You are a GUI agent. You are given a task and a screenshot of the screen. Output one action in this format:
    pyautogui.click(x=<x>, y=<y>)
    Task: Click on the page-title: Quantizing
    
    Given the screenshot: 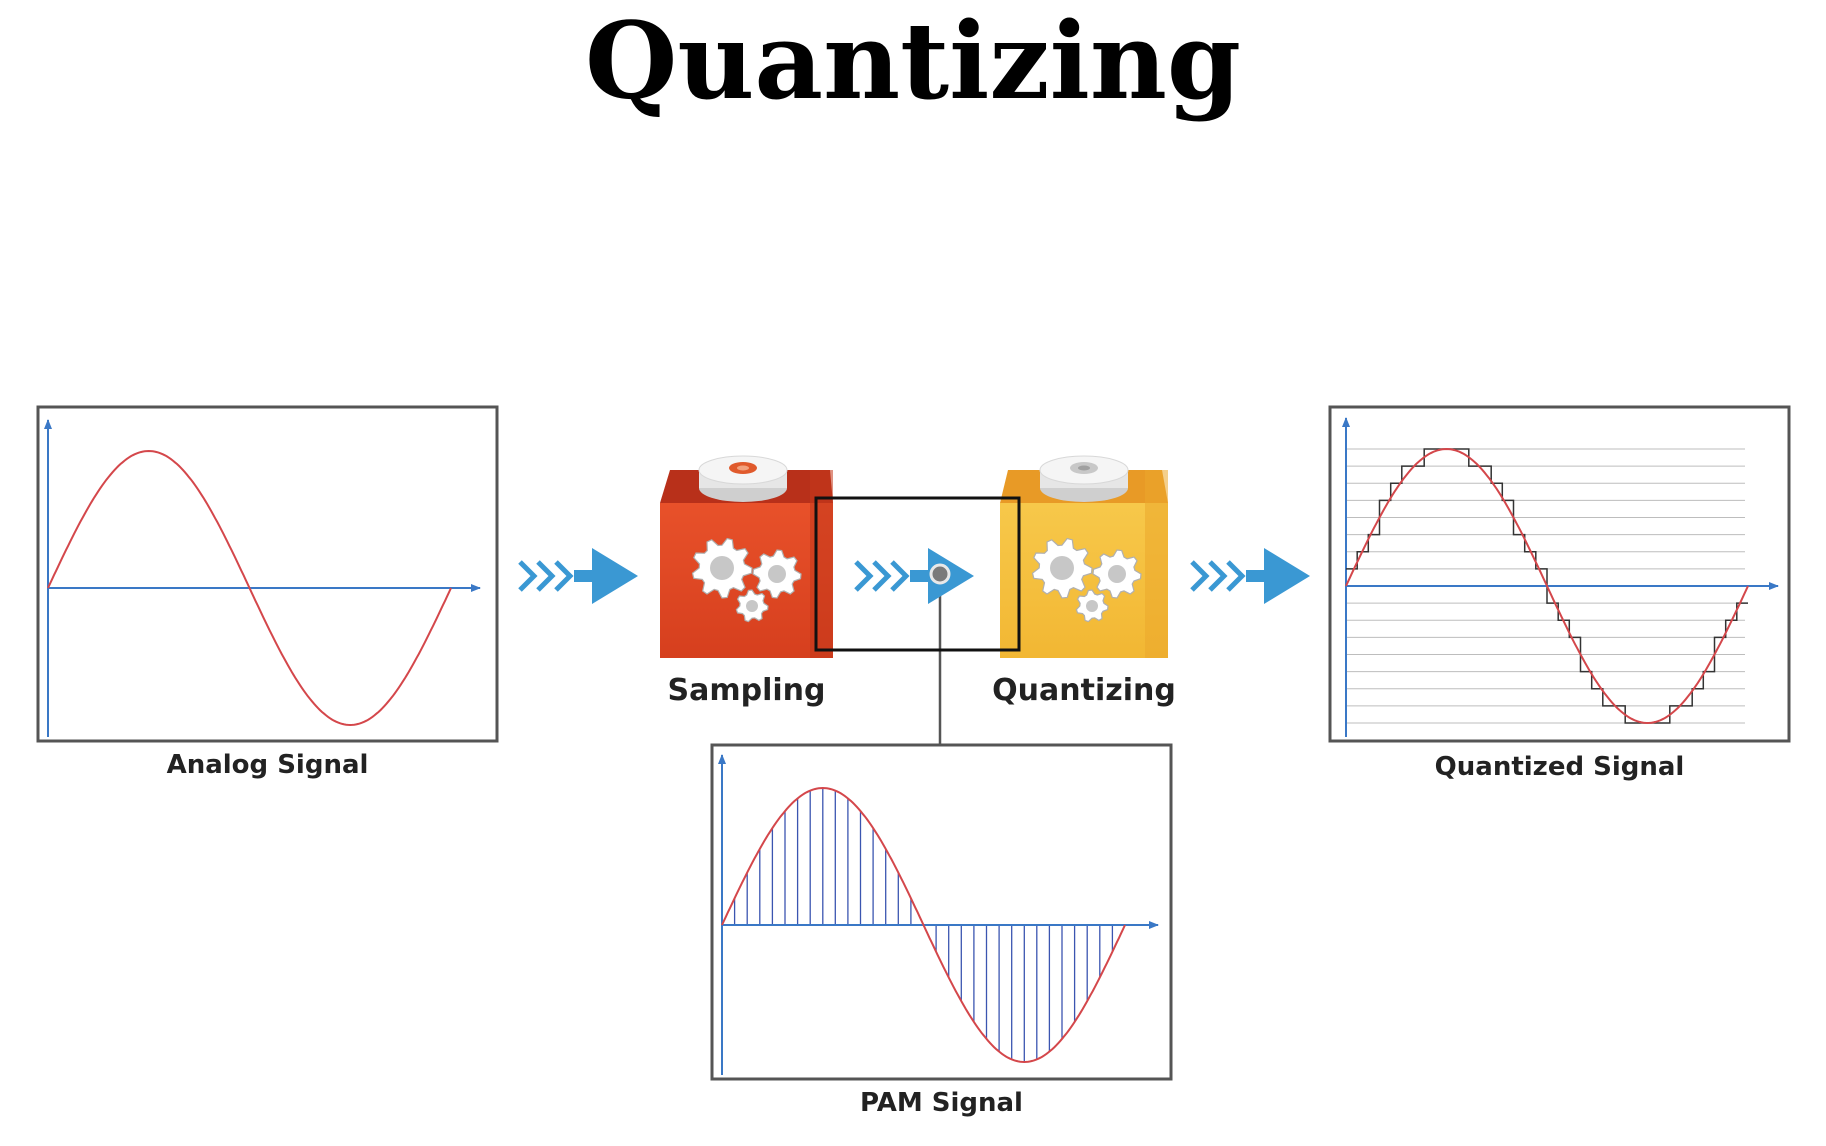 What is the action you would take?
    pyautogui.click(x=913, y=61)
    